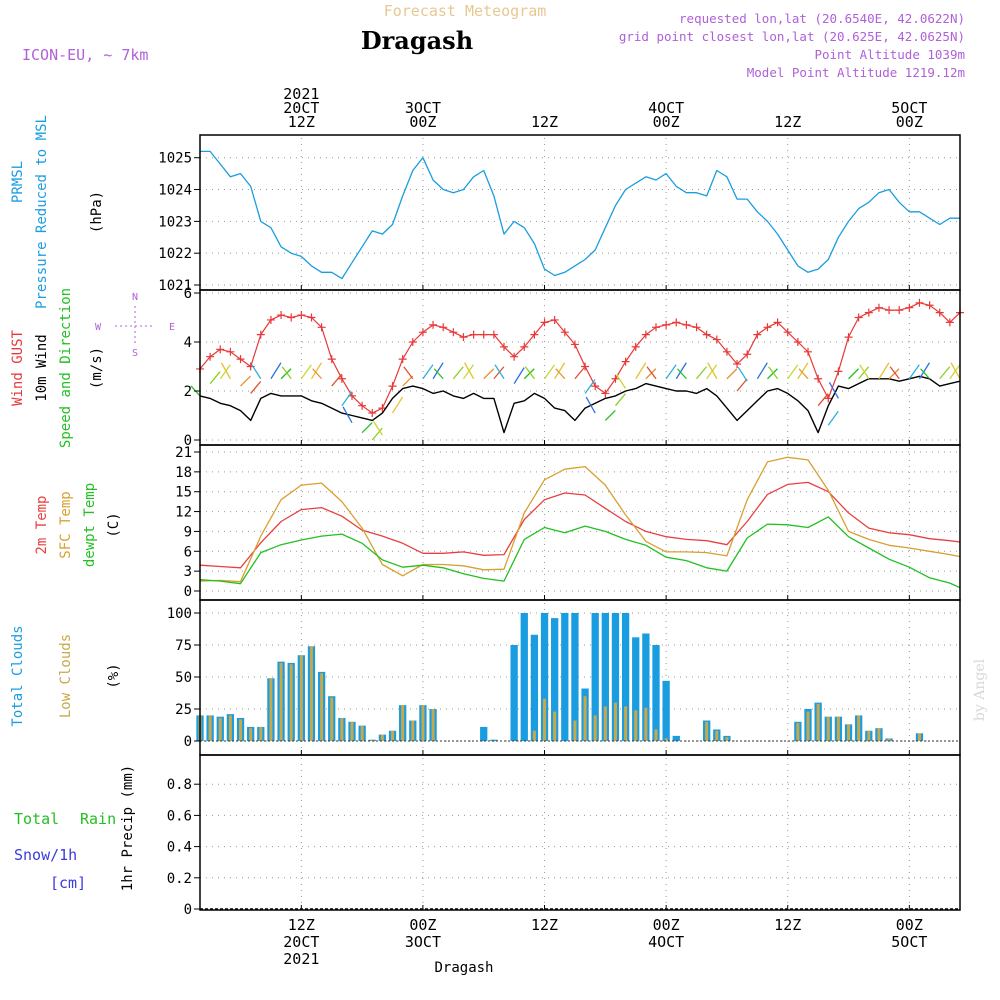 This screenshot has height=1000, width=1000. Describe the element at coordinates (188, 532) in the screenshot. I see `y-tick-label: 9` at that location.